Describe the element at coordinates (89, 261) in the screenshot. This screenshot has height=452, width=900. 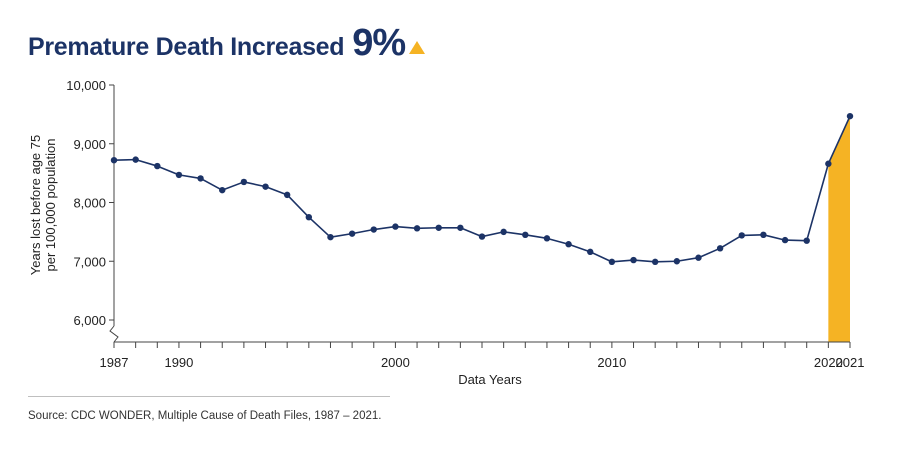
I see `y-tick-label: 7,000` at that location.